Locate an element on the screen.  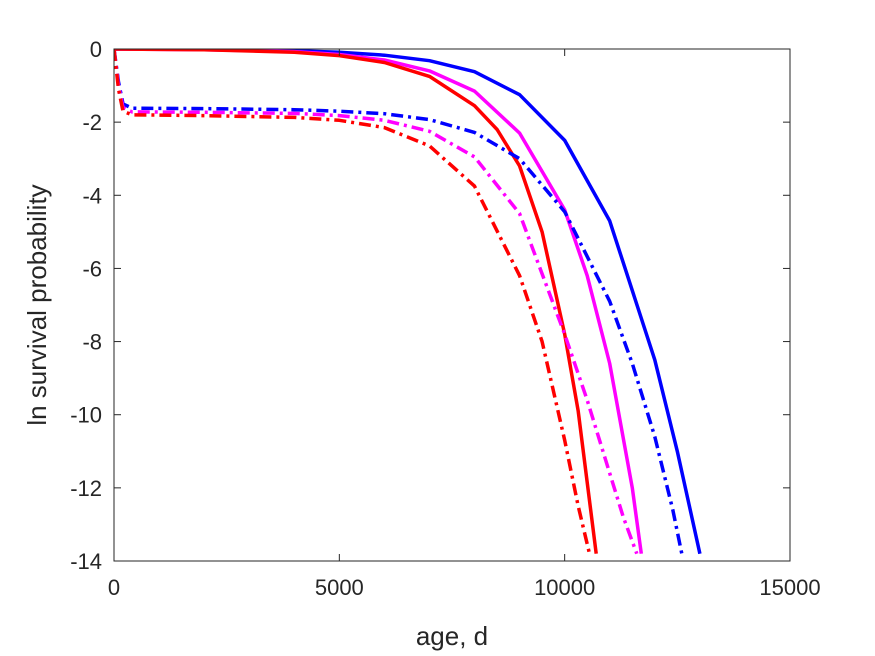
x-tick-label: 0 is located at coordinates (114, 587).